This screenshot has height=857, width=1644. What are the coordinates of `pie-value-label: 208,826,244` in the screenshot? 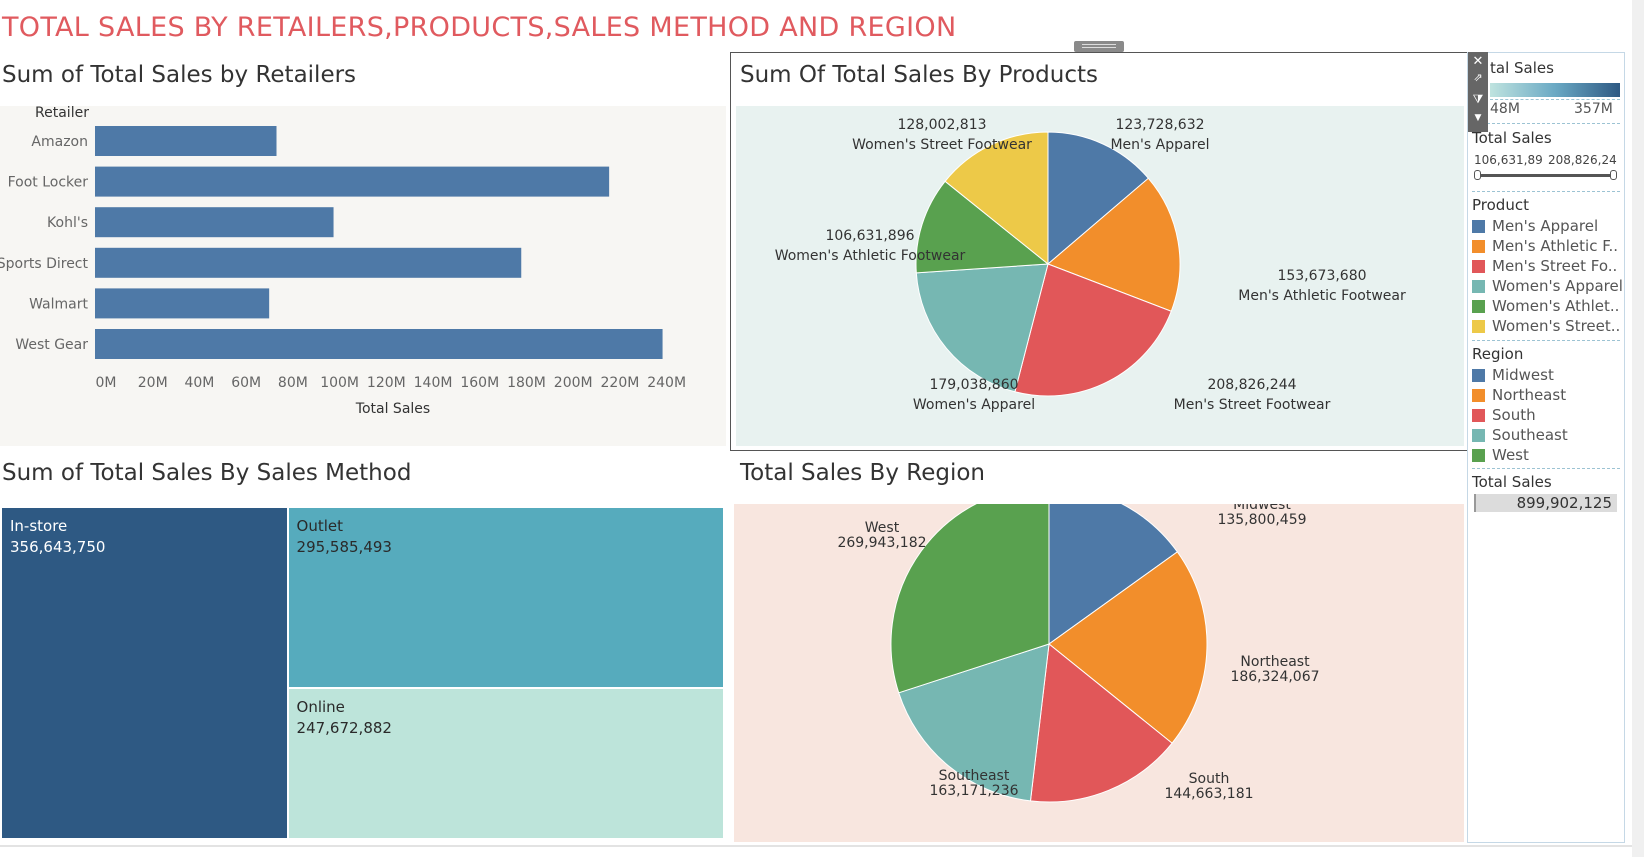 It's located at (1251, 385).